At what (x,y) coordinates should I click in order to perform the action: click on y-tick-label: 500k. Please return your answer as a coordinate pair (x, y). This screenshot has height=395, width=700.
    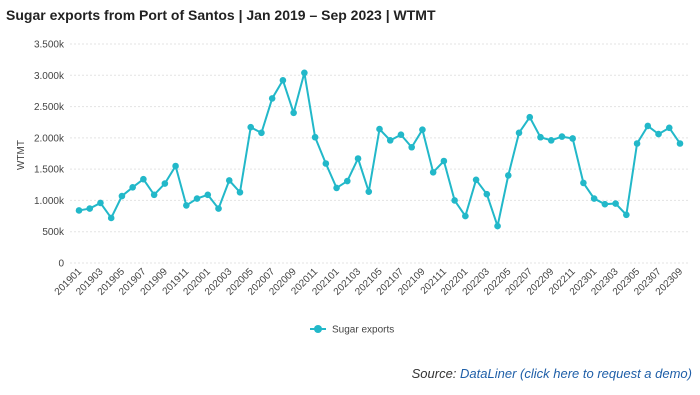
    Looking at the image, I should click on (53, 232).